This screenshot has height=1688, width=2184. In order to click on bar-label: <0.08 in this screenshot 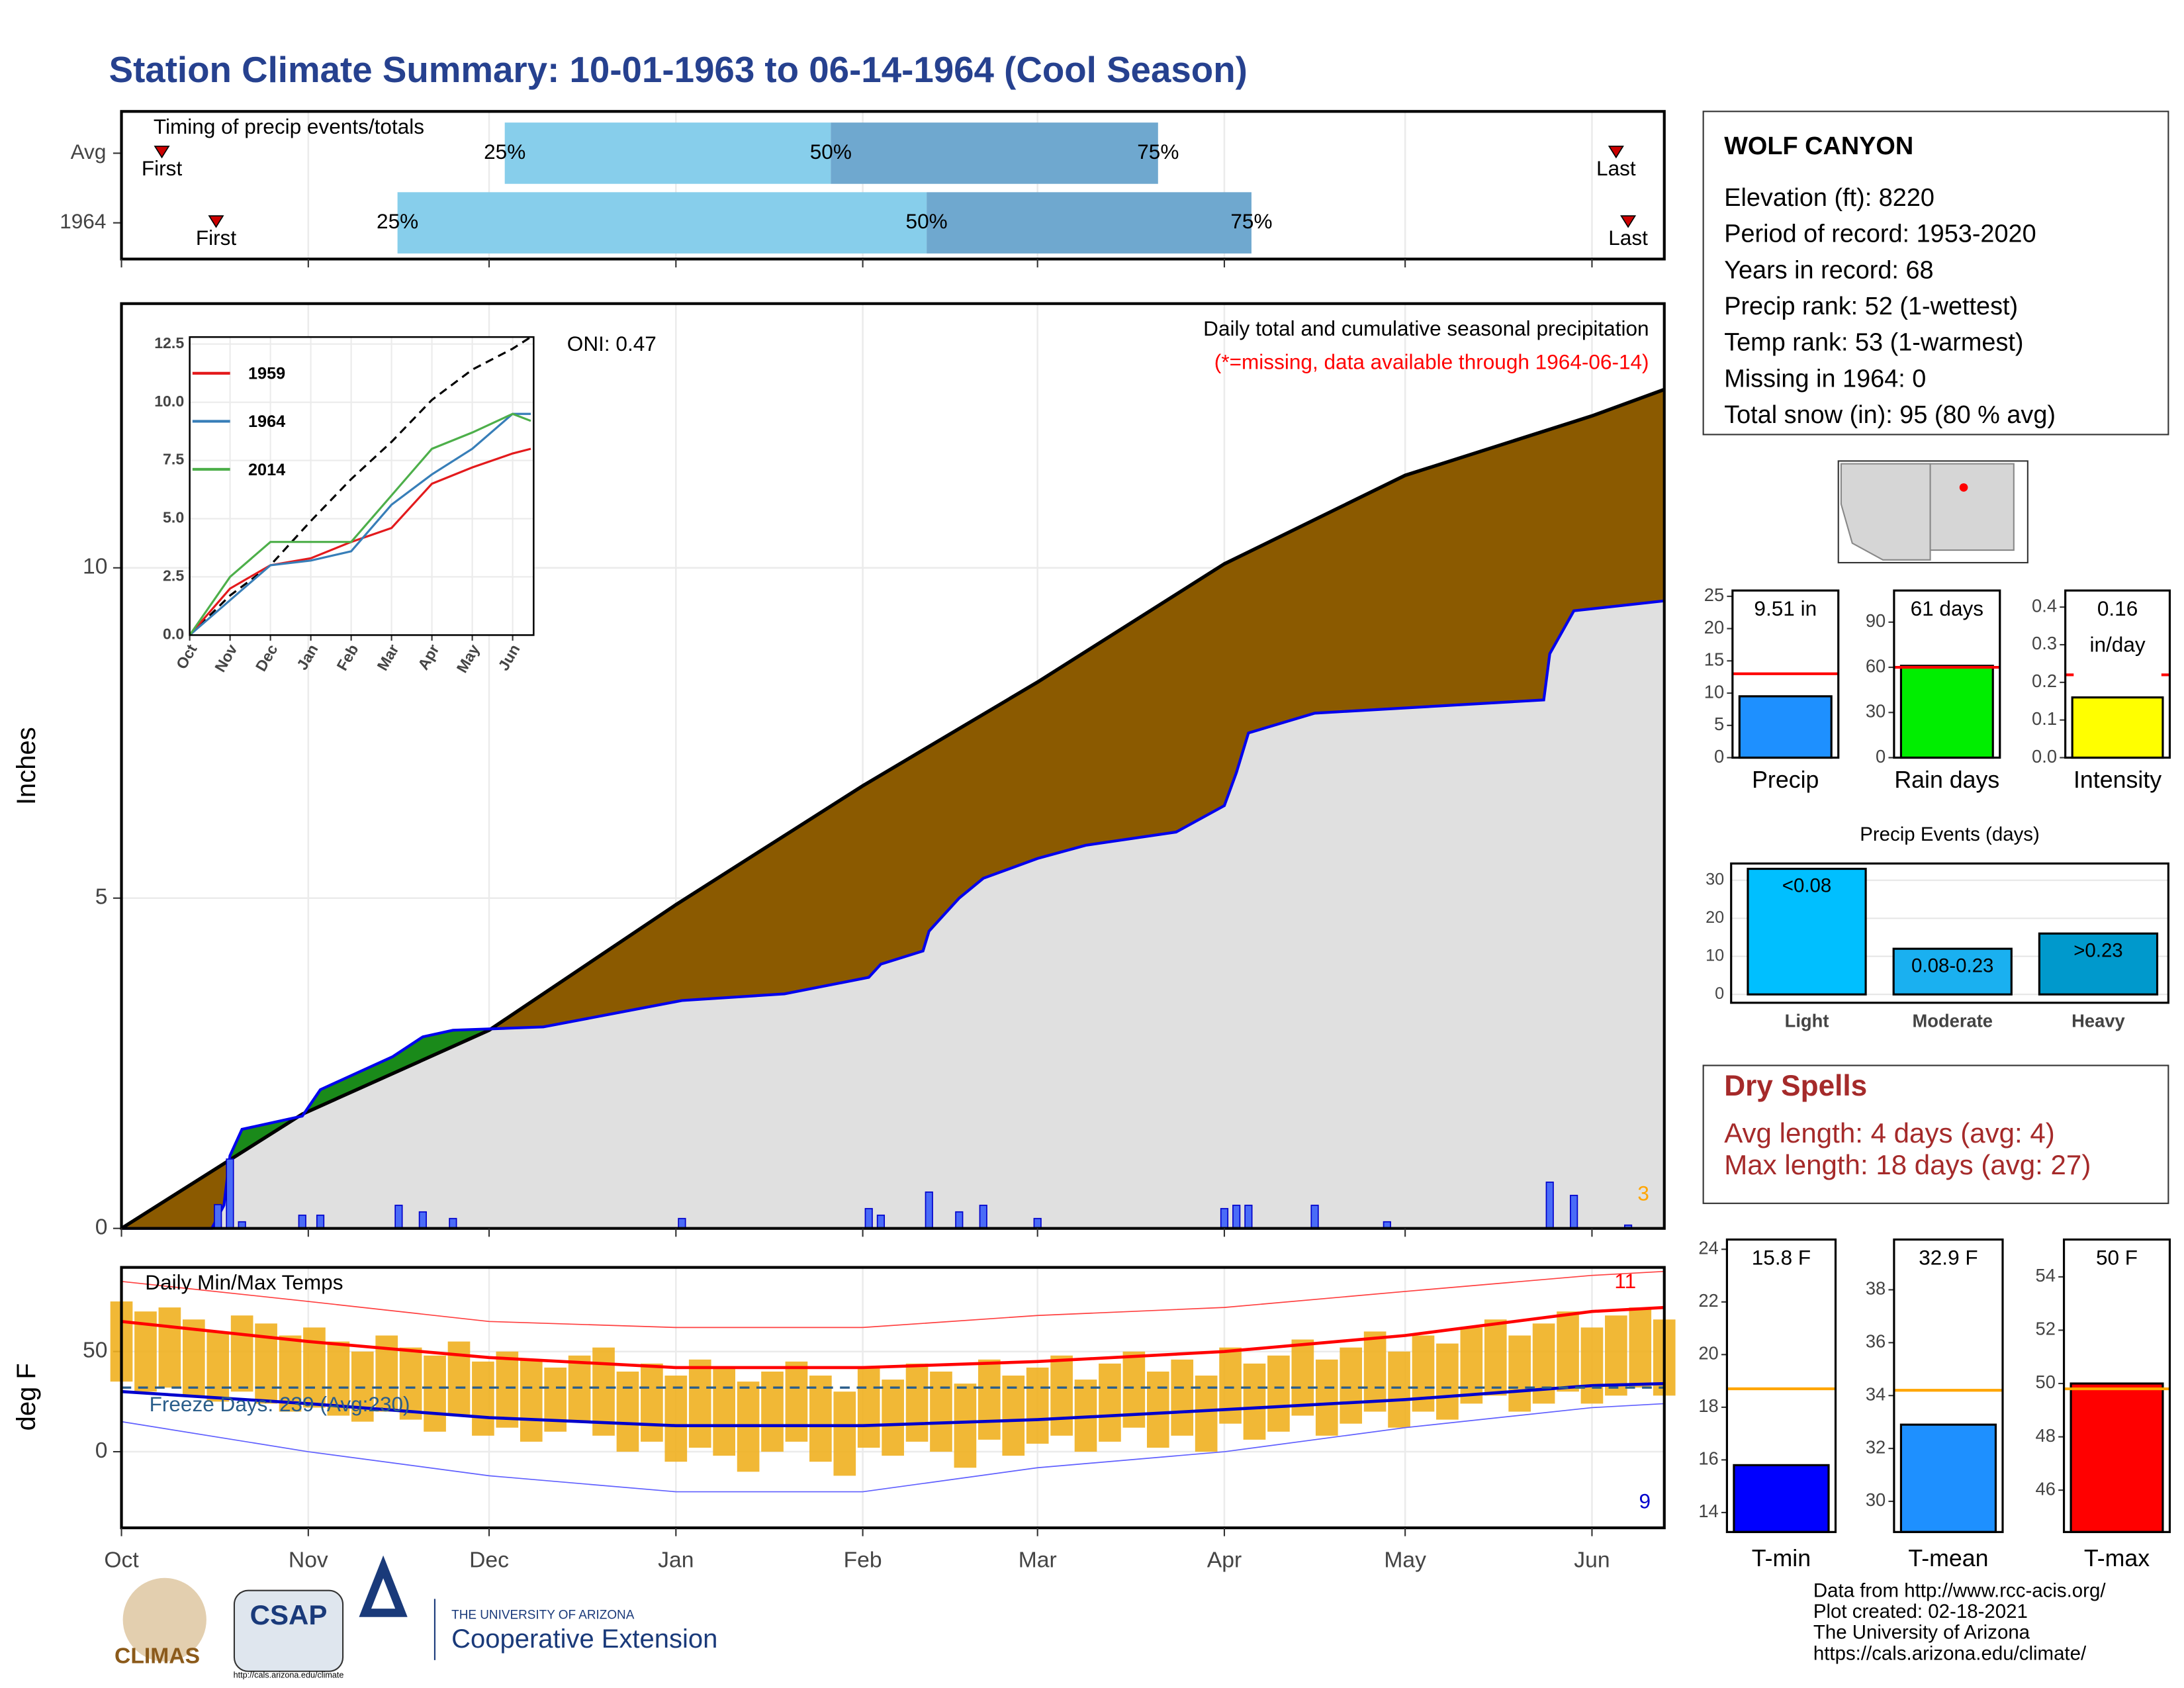, I will do `click(1807, 886)`.